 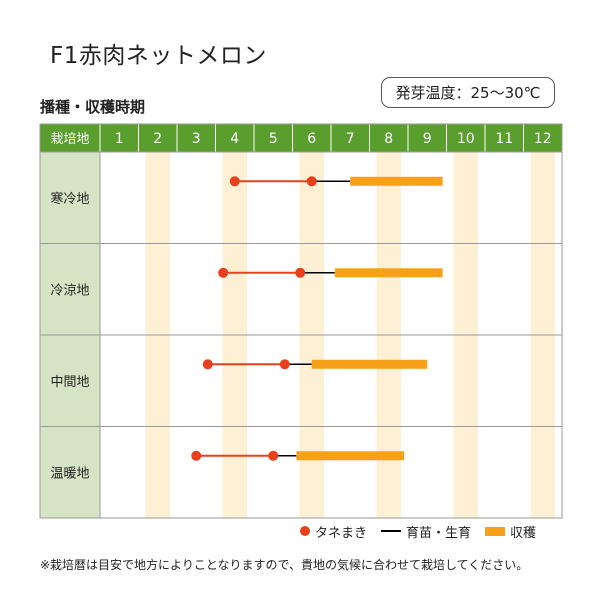 I want to click on legend: タネまき 育苗・生育 収穫, so click(x=425, y=531).